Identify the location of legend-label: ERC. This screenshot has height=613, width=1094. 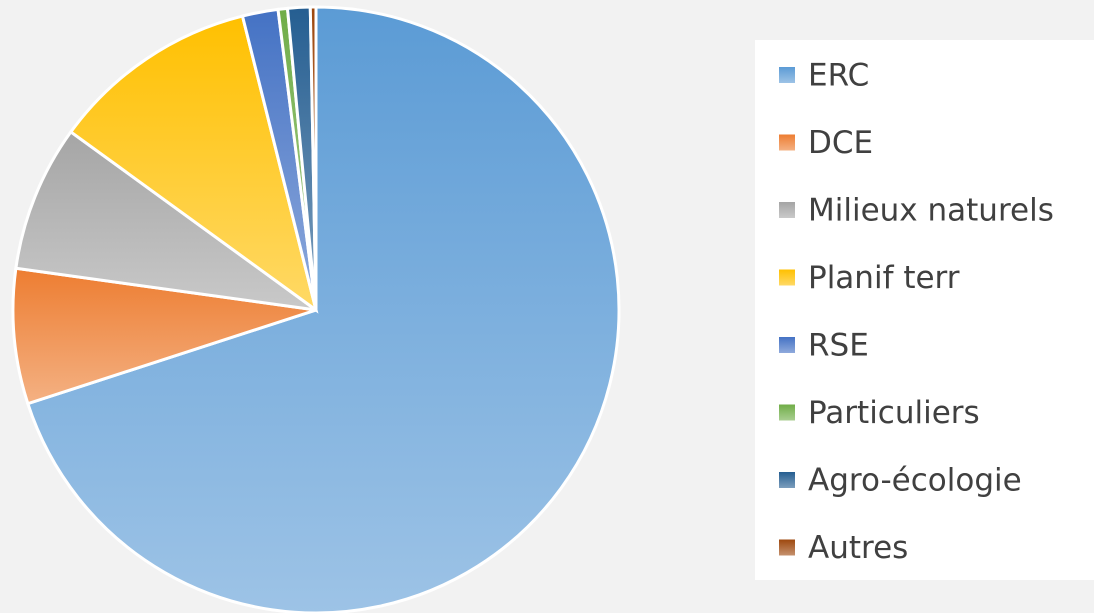
(838, 76).